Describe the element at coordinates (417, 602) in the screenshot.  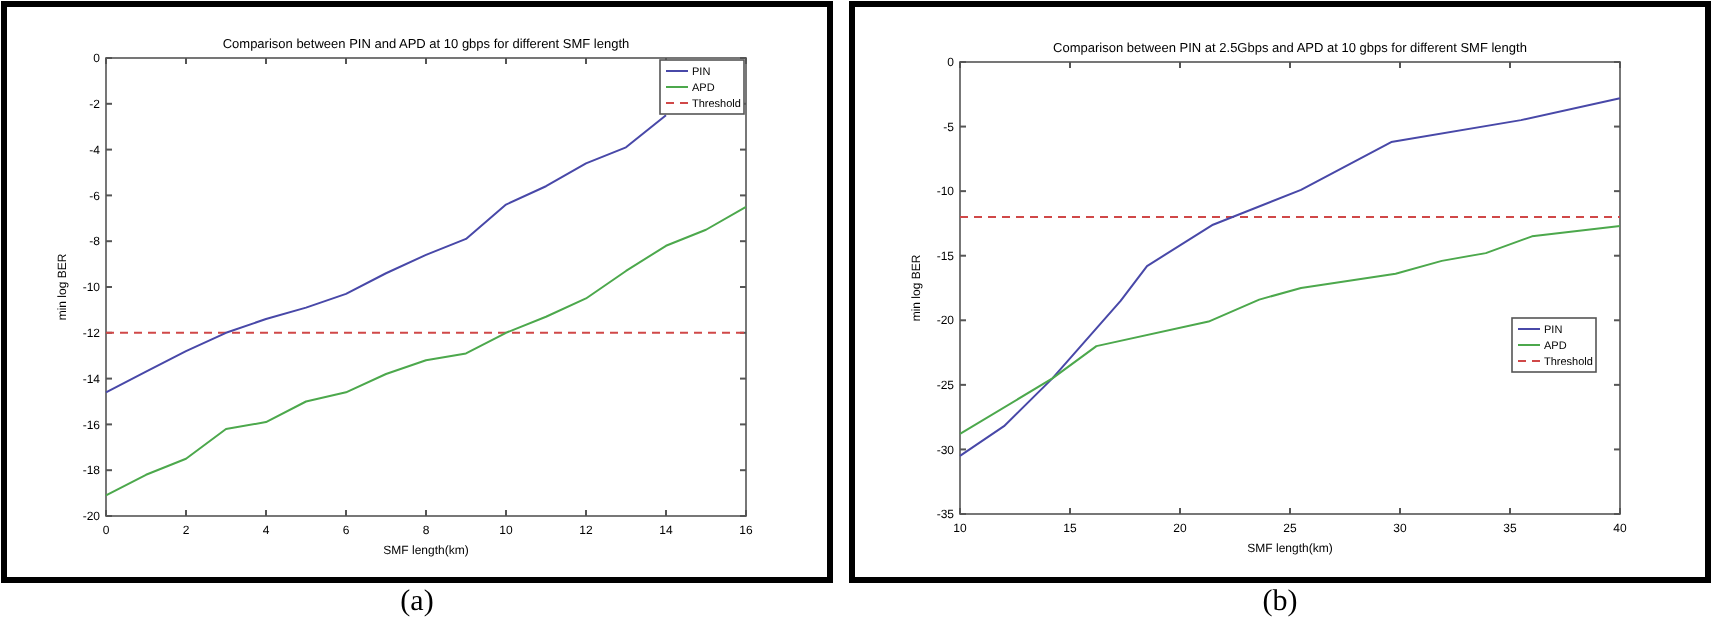
I see `text: (a)` at that location.